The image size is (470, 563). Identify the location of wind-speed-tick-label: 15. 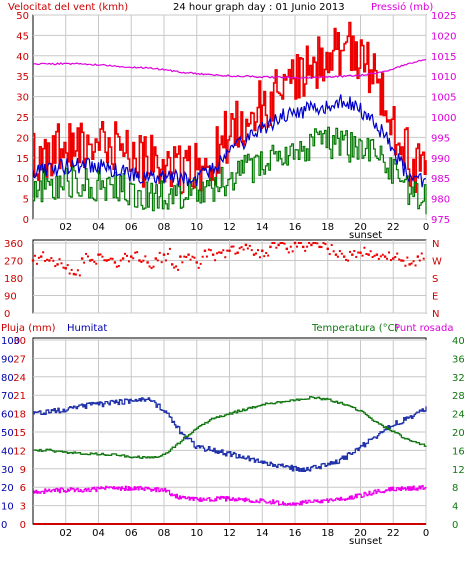
(22, 159).